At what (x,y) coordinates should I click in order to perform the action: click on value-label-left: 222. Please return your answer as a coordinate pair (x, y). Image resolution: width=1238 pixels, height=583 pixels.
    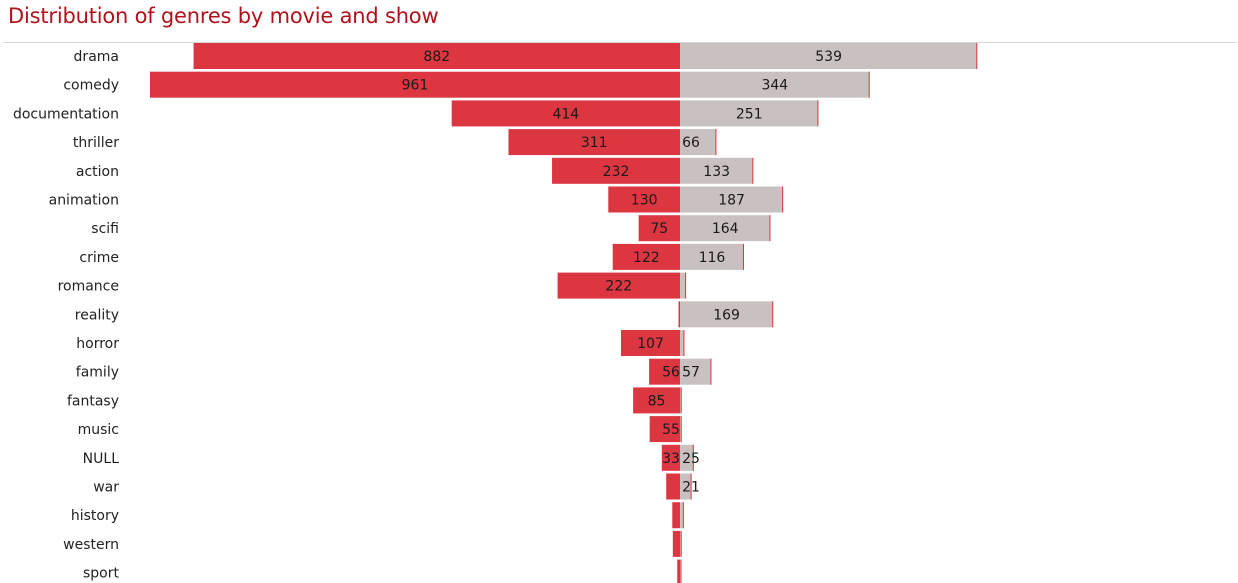
    Looking at the image, I should click on (618, 287).